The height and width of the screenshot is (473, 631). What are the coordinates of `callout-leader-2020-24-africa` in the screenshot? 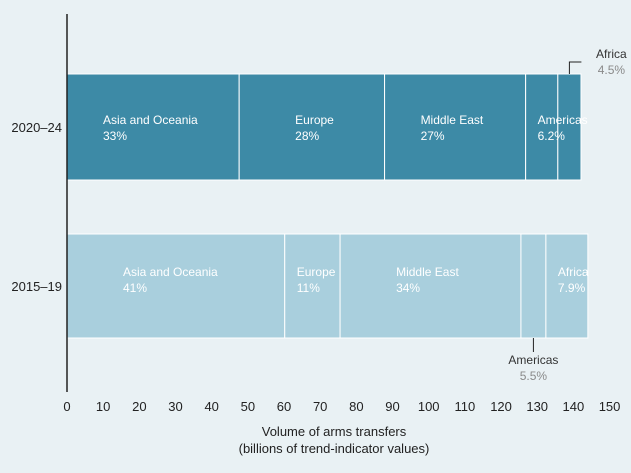 It's located at (575, 67).